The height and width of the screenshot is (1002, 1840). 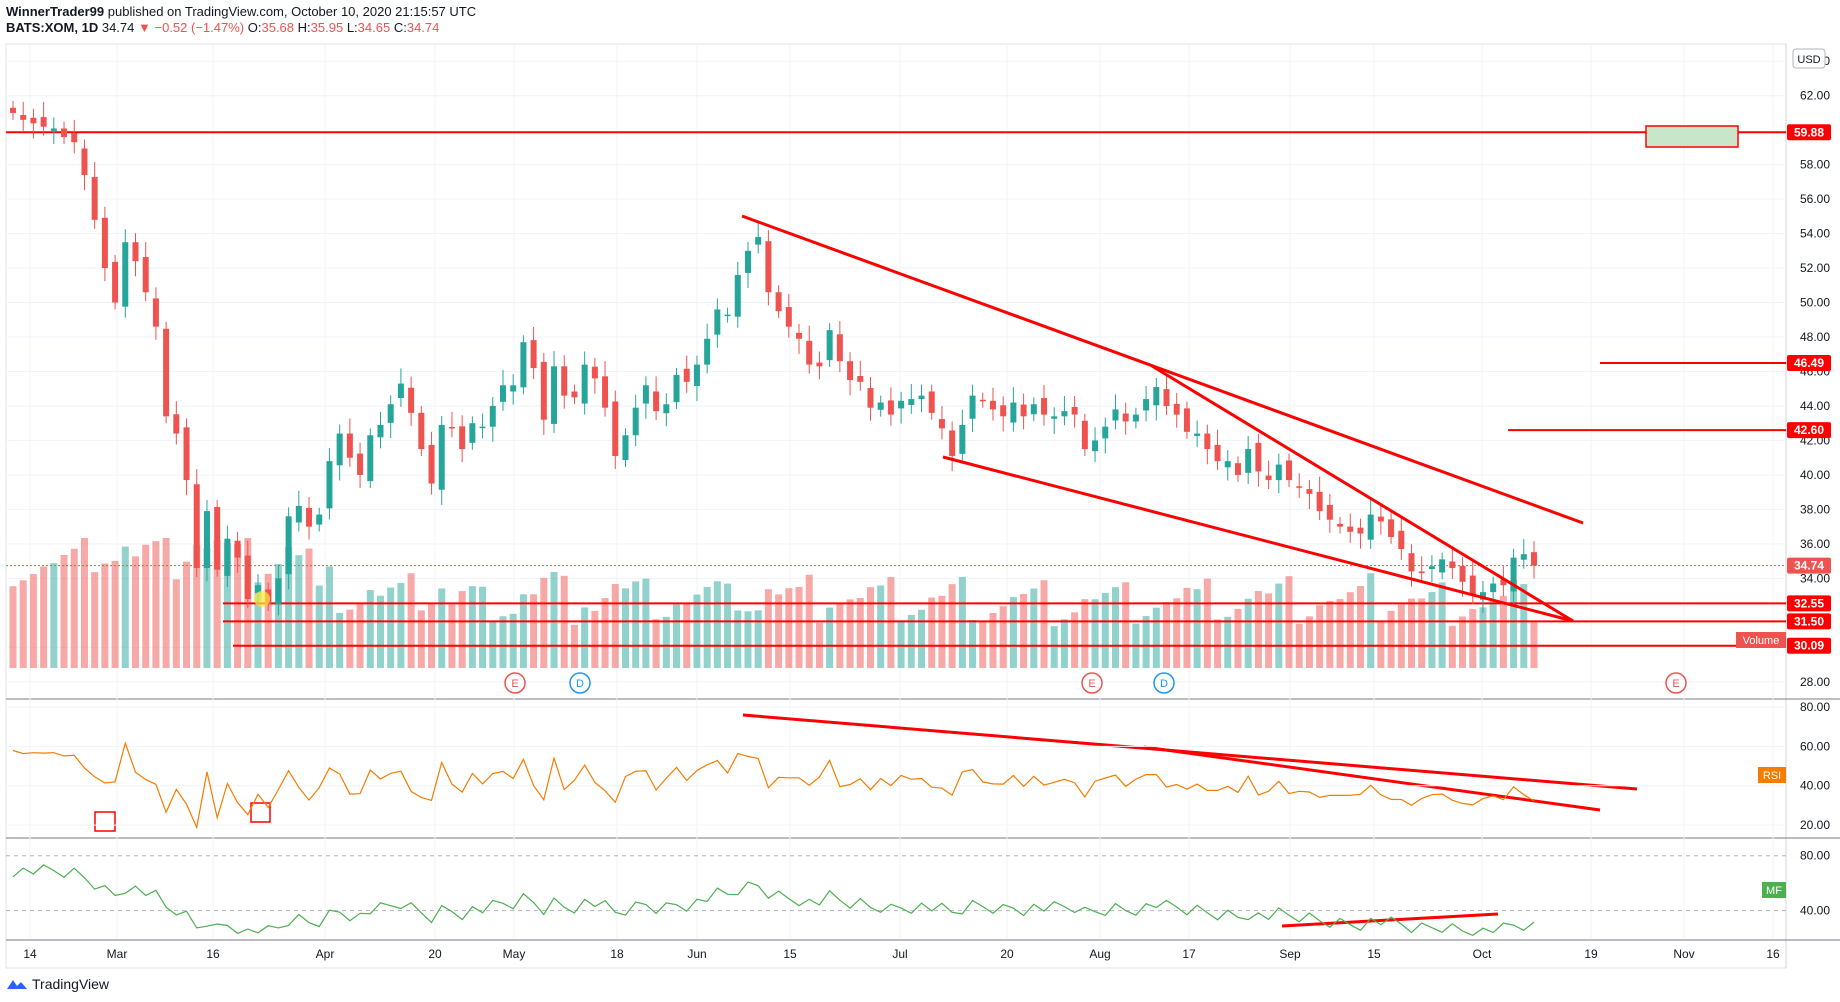 What do you see at coordinates (1815, 707) in the screenshot?
I see `rsi-tick-label: 80.00` at bounding box center [1815, 707].